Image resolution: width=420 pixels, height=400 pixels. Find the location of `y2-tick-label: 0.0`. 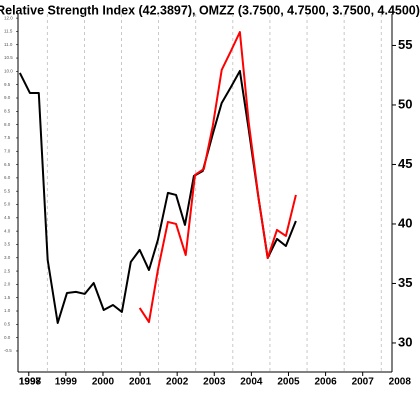

y2-tick-label: 0.0 is located at coordinates (7, 337).